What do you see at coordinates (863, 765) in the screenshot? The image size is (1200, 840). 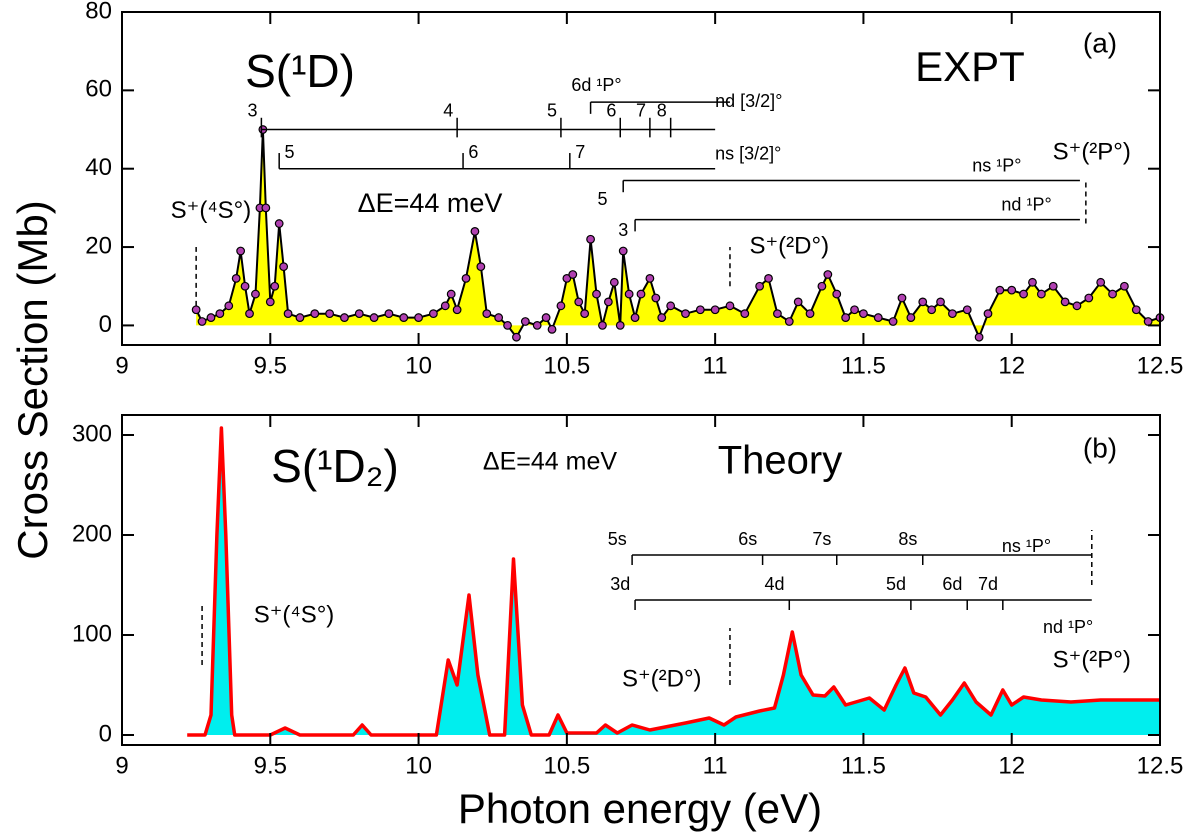 I see `x-tick-label: 11.5` at bounding box center [863, 765].